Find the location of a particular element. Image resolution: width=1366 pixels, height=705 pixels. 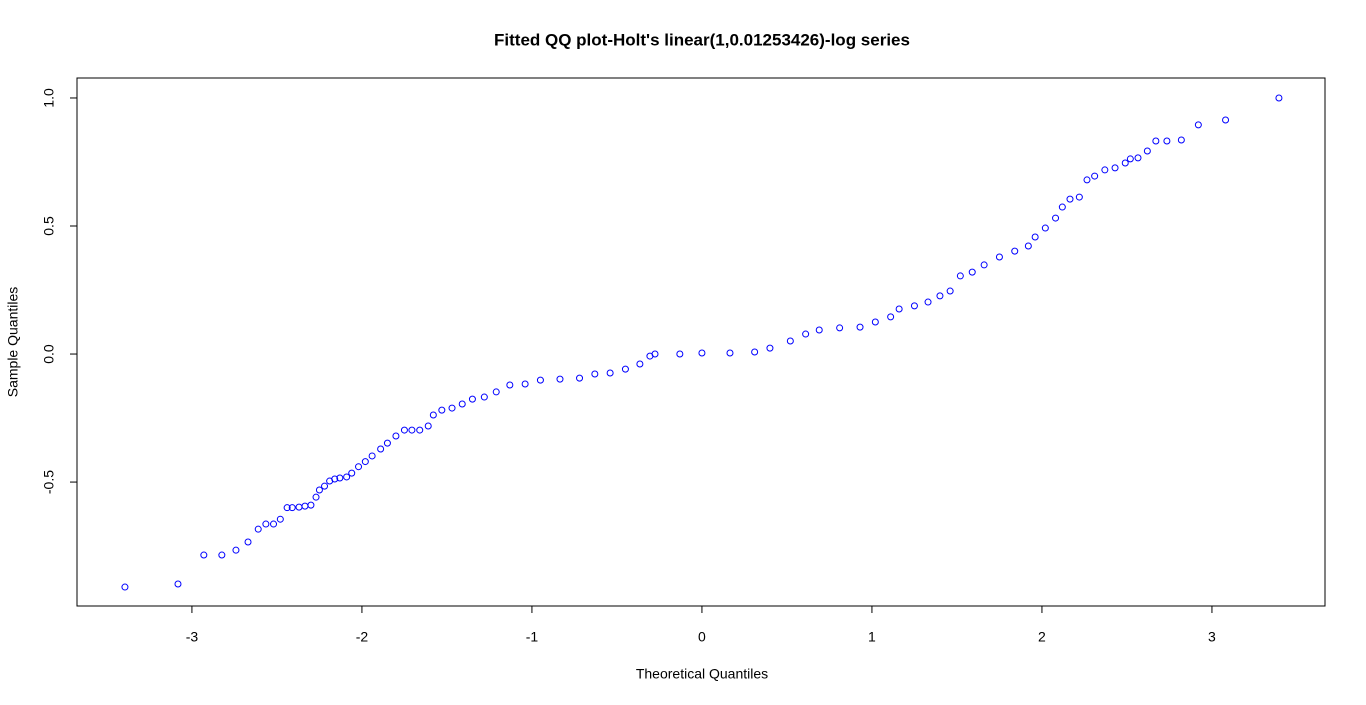

x-tick-label: -2 is located at coordinates (362, 637).